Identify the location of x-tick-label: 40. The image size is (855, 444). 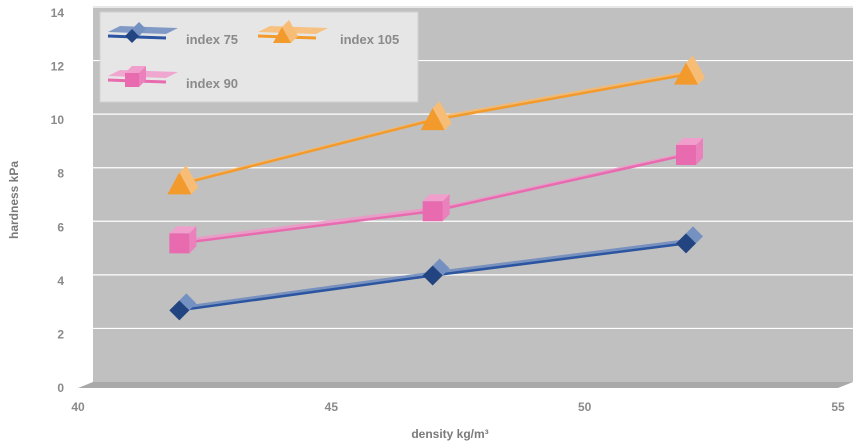
(78, 407).